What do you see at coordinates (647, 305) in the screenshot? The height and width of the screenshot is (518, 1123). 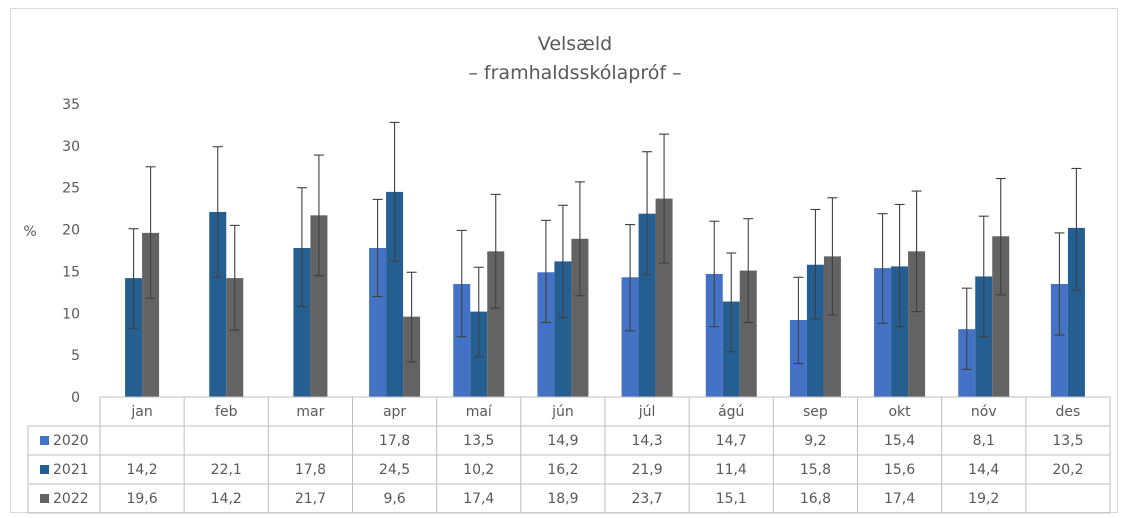 I see `bar-2021-júl` at bounding box center [647, 305].